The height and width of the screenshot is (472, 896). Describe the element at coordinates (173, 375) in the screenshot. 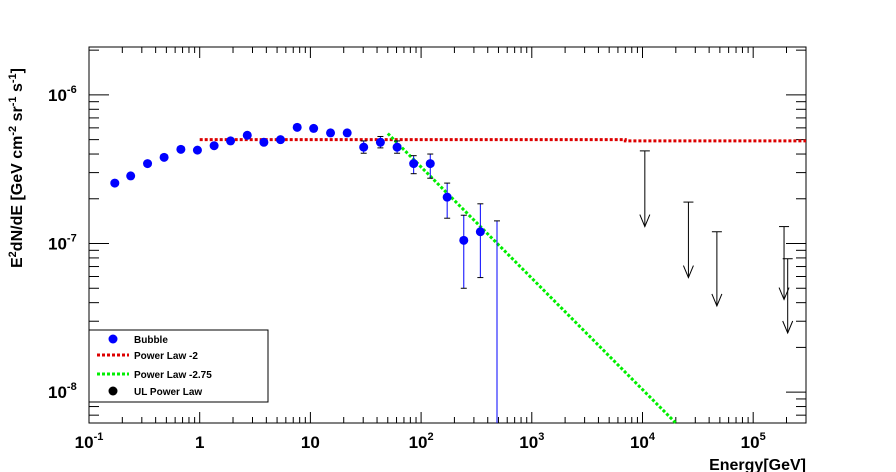

I see `legend-label-power-law-275: Power Law -2.75` at that location.